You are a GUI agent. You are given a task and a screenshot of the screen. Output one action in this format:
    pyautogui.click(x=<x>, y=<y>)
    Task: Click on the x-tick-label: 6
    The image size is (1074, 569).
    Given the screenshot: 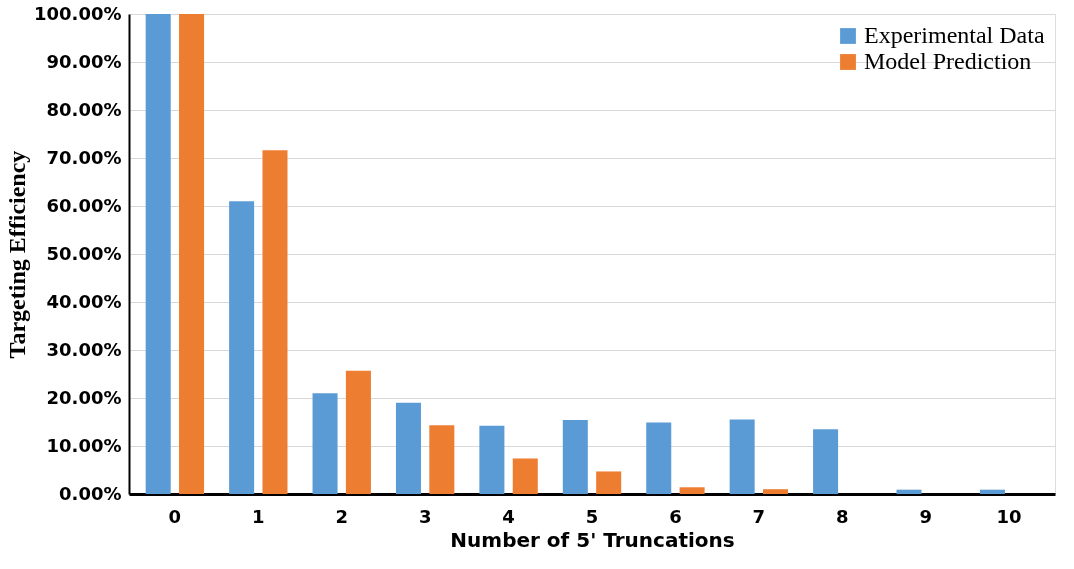 What is the action you would take?
    pyautogui.click(x=675, y=516)
    